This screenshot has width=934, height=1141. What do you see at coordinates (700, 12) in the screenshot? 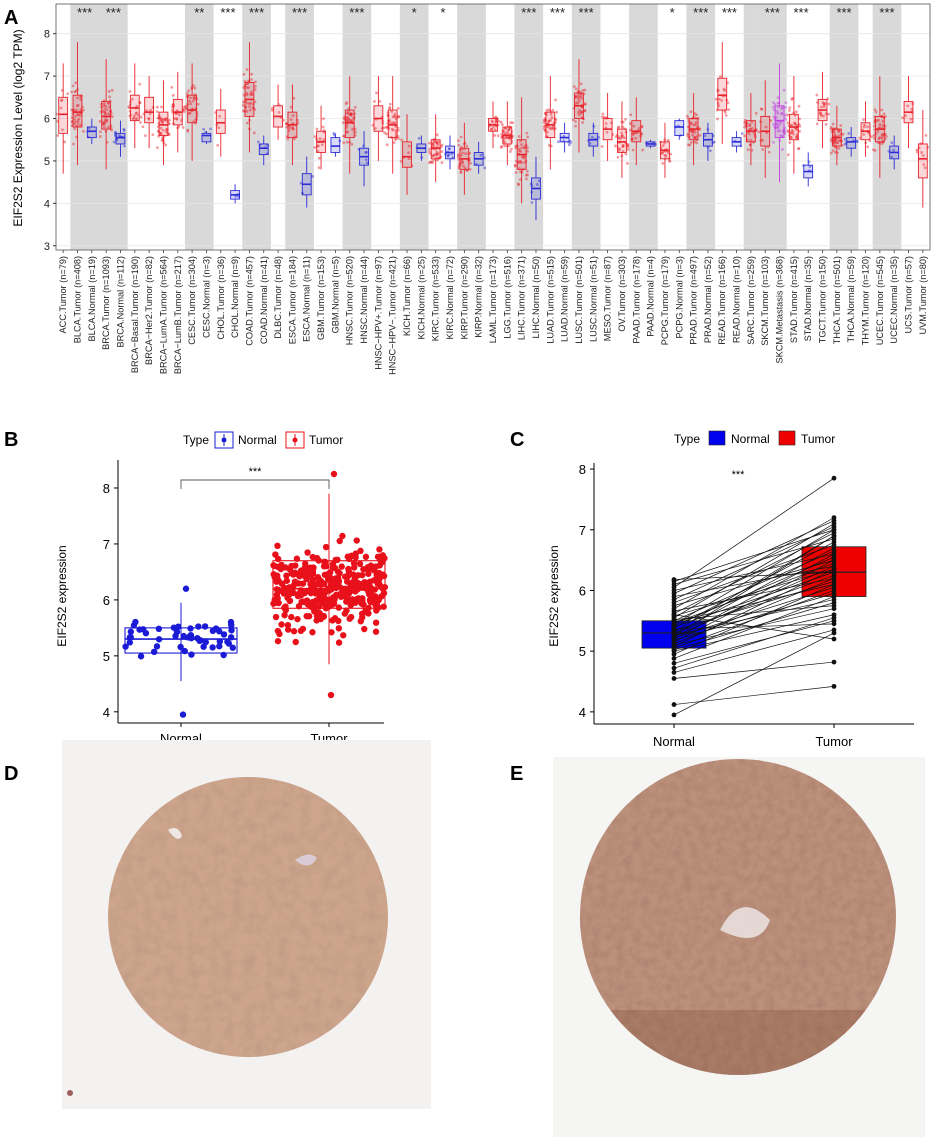
I see `panel-a-sig-prad: ***` at bounding box center [700, 12].